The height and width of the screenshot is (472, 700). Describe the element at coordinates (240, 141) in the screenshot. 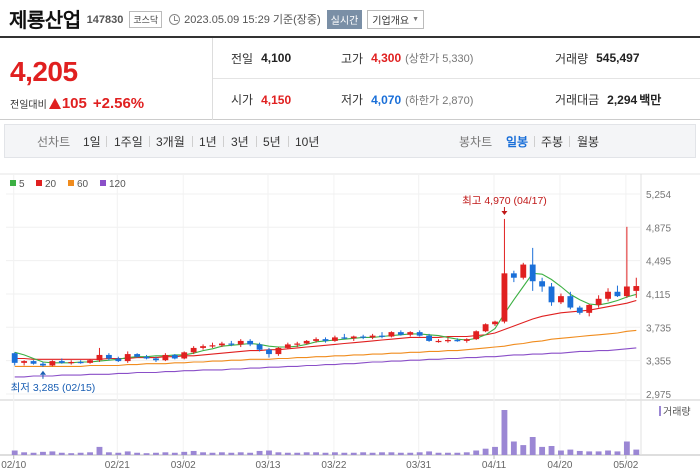

I see `tab-3y: 3년` at that location.